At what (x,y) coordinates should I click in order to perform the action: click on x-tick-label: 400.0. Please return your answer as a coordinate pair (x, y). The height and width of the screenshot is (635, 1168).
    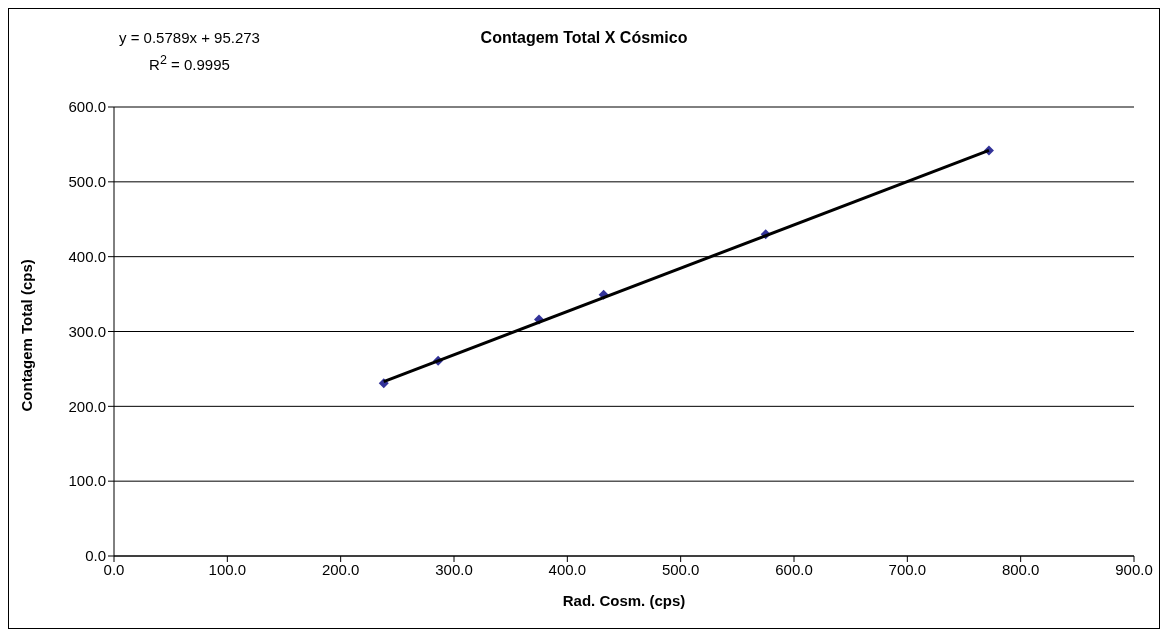
    Looking at the image, I should click on (567, 569).